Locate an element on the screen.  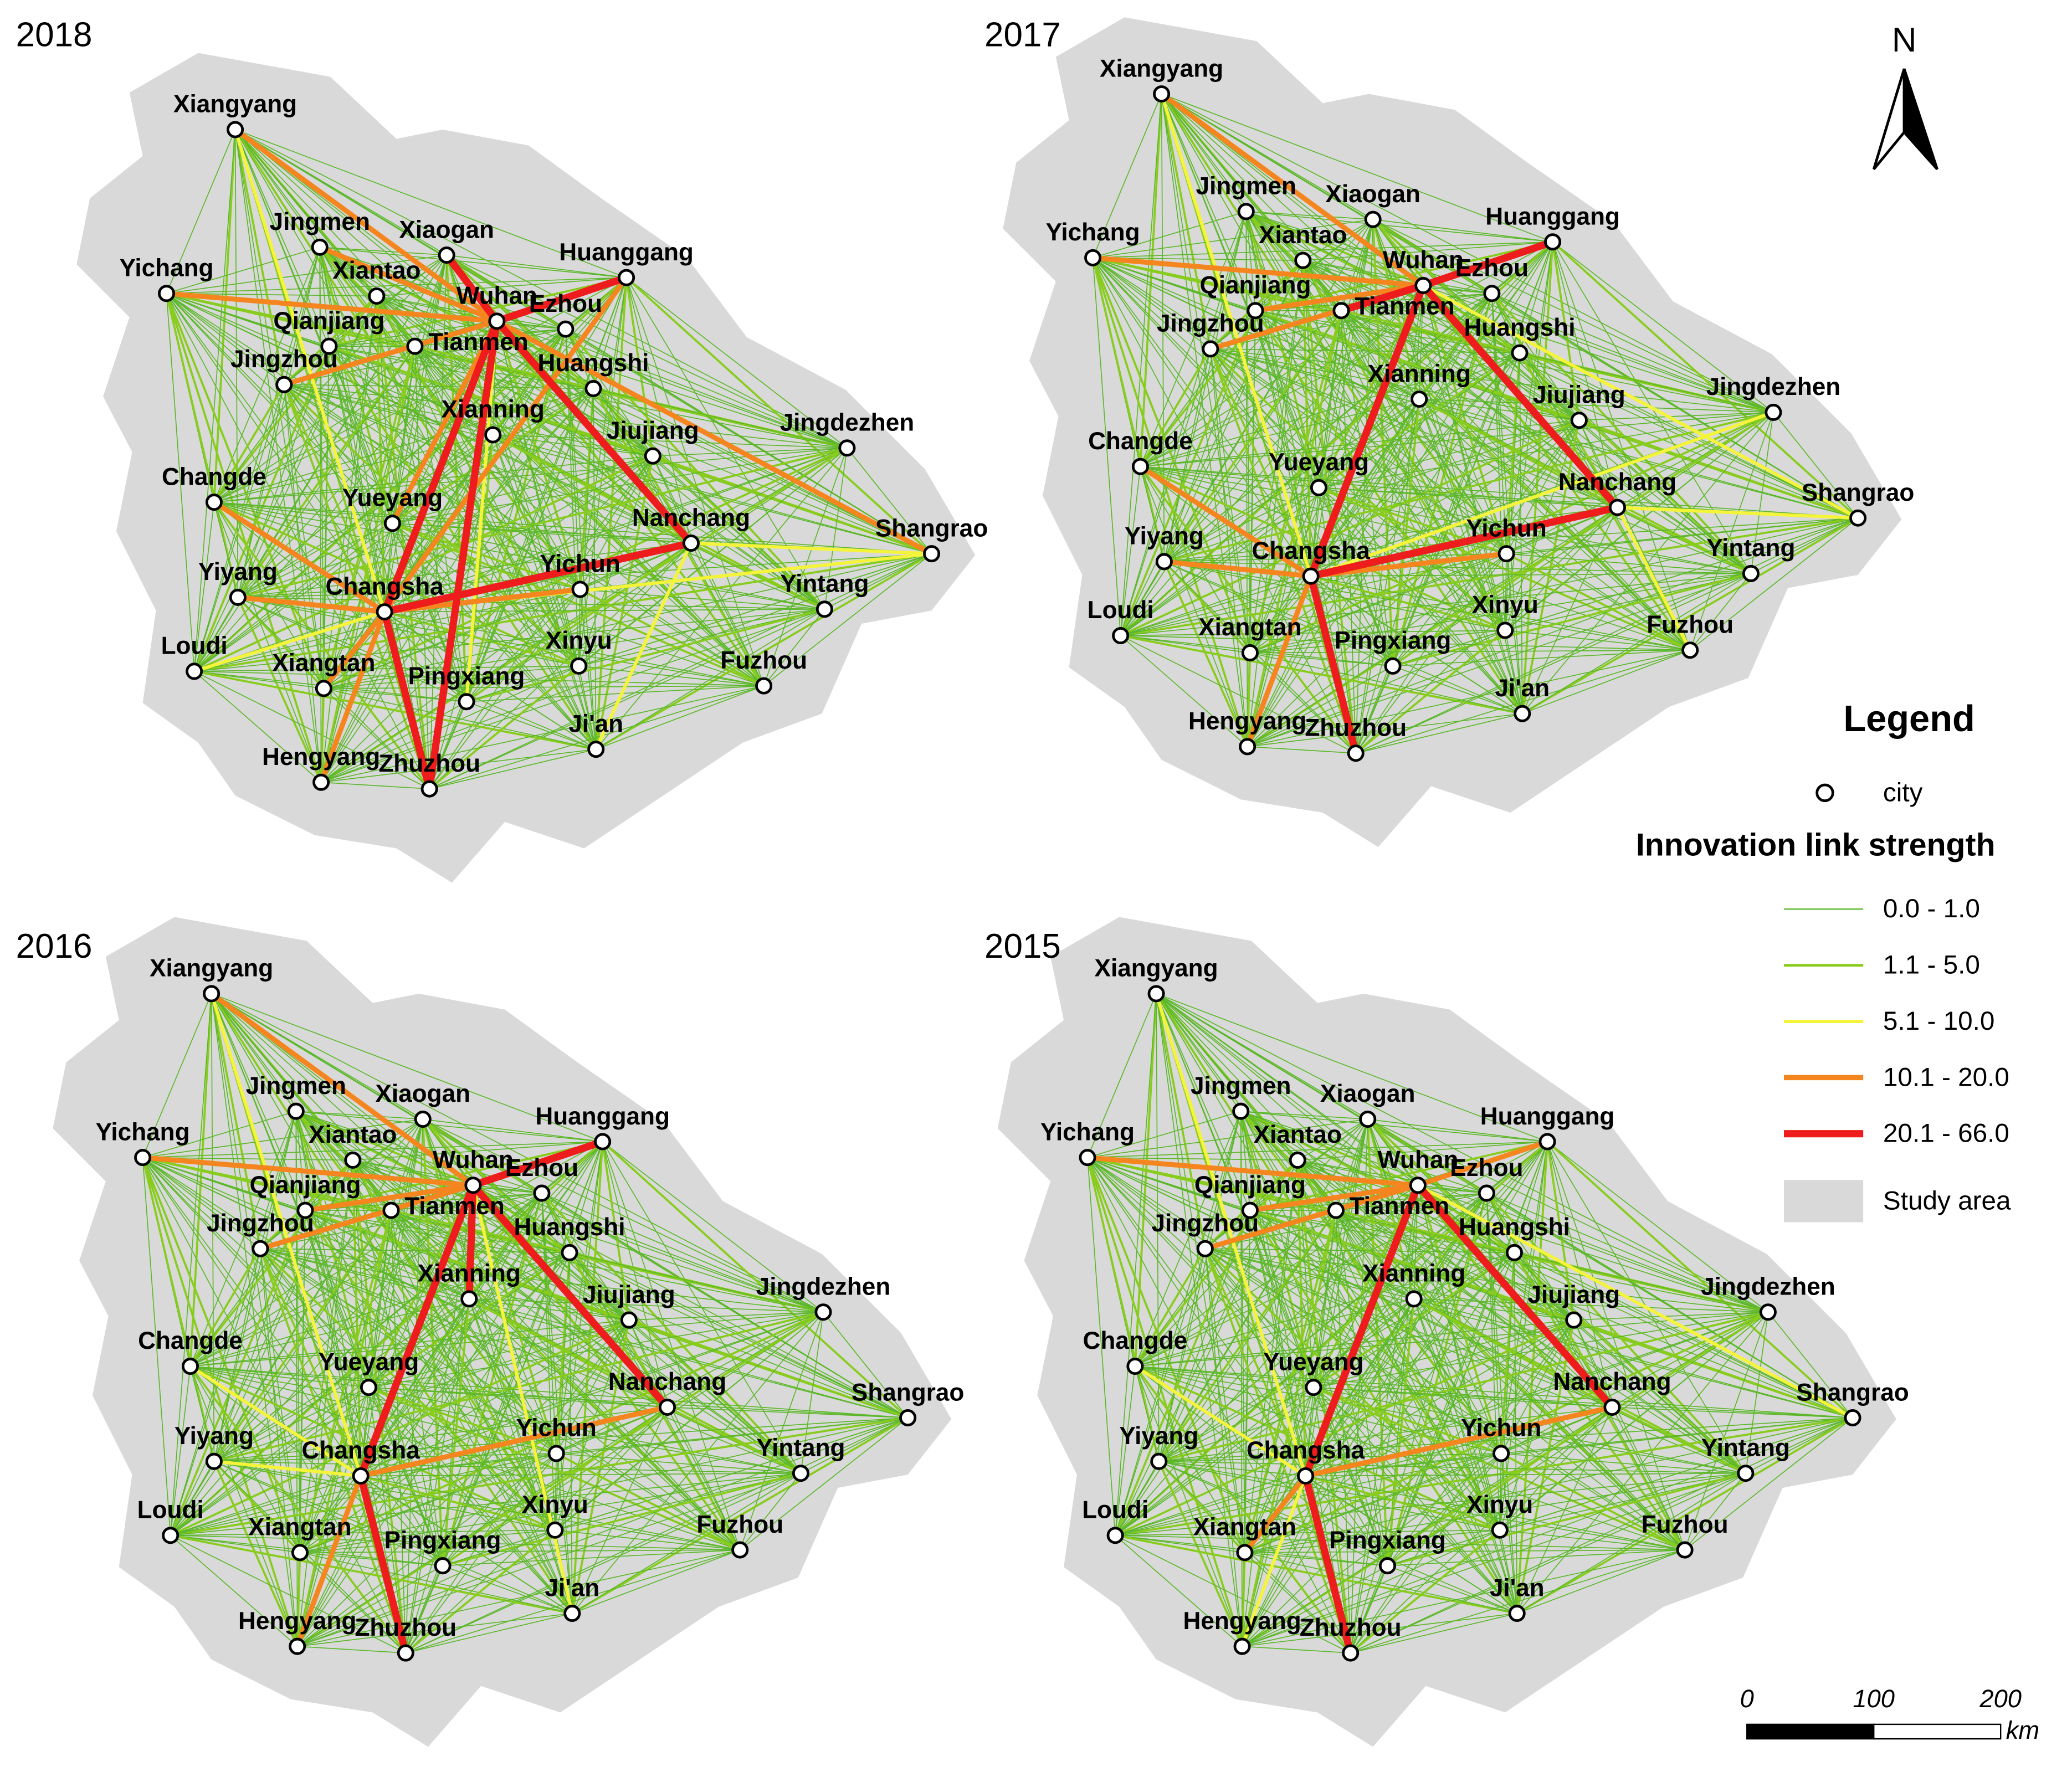
legend-class: 5.1 - 10.0 is located at coordinates (1938, 1021).